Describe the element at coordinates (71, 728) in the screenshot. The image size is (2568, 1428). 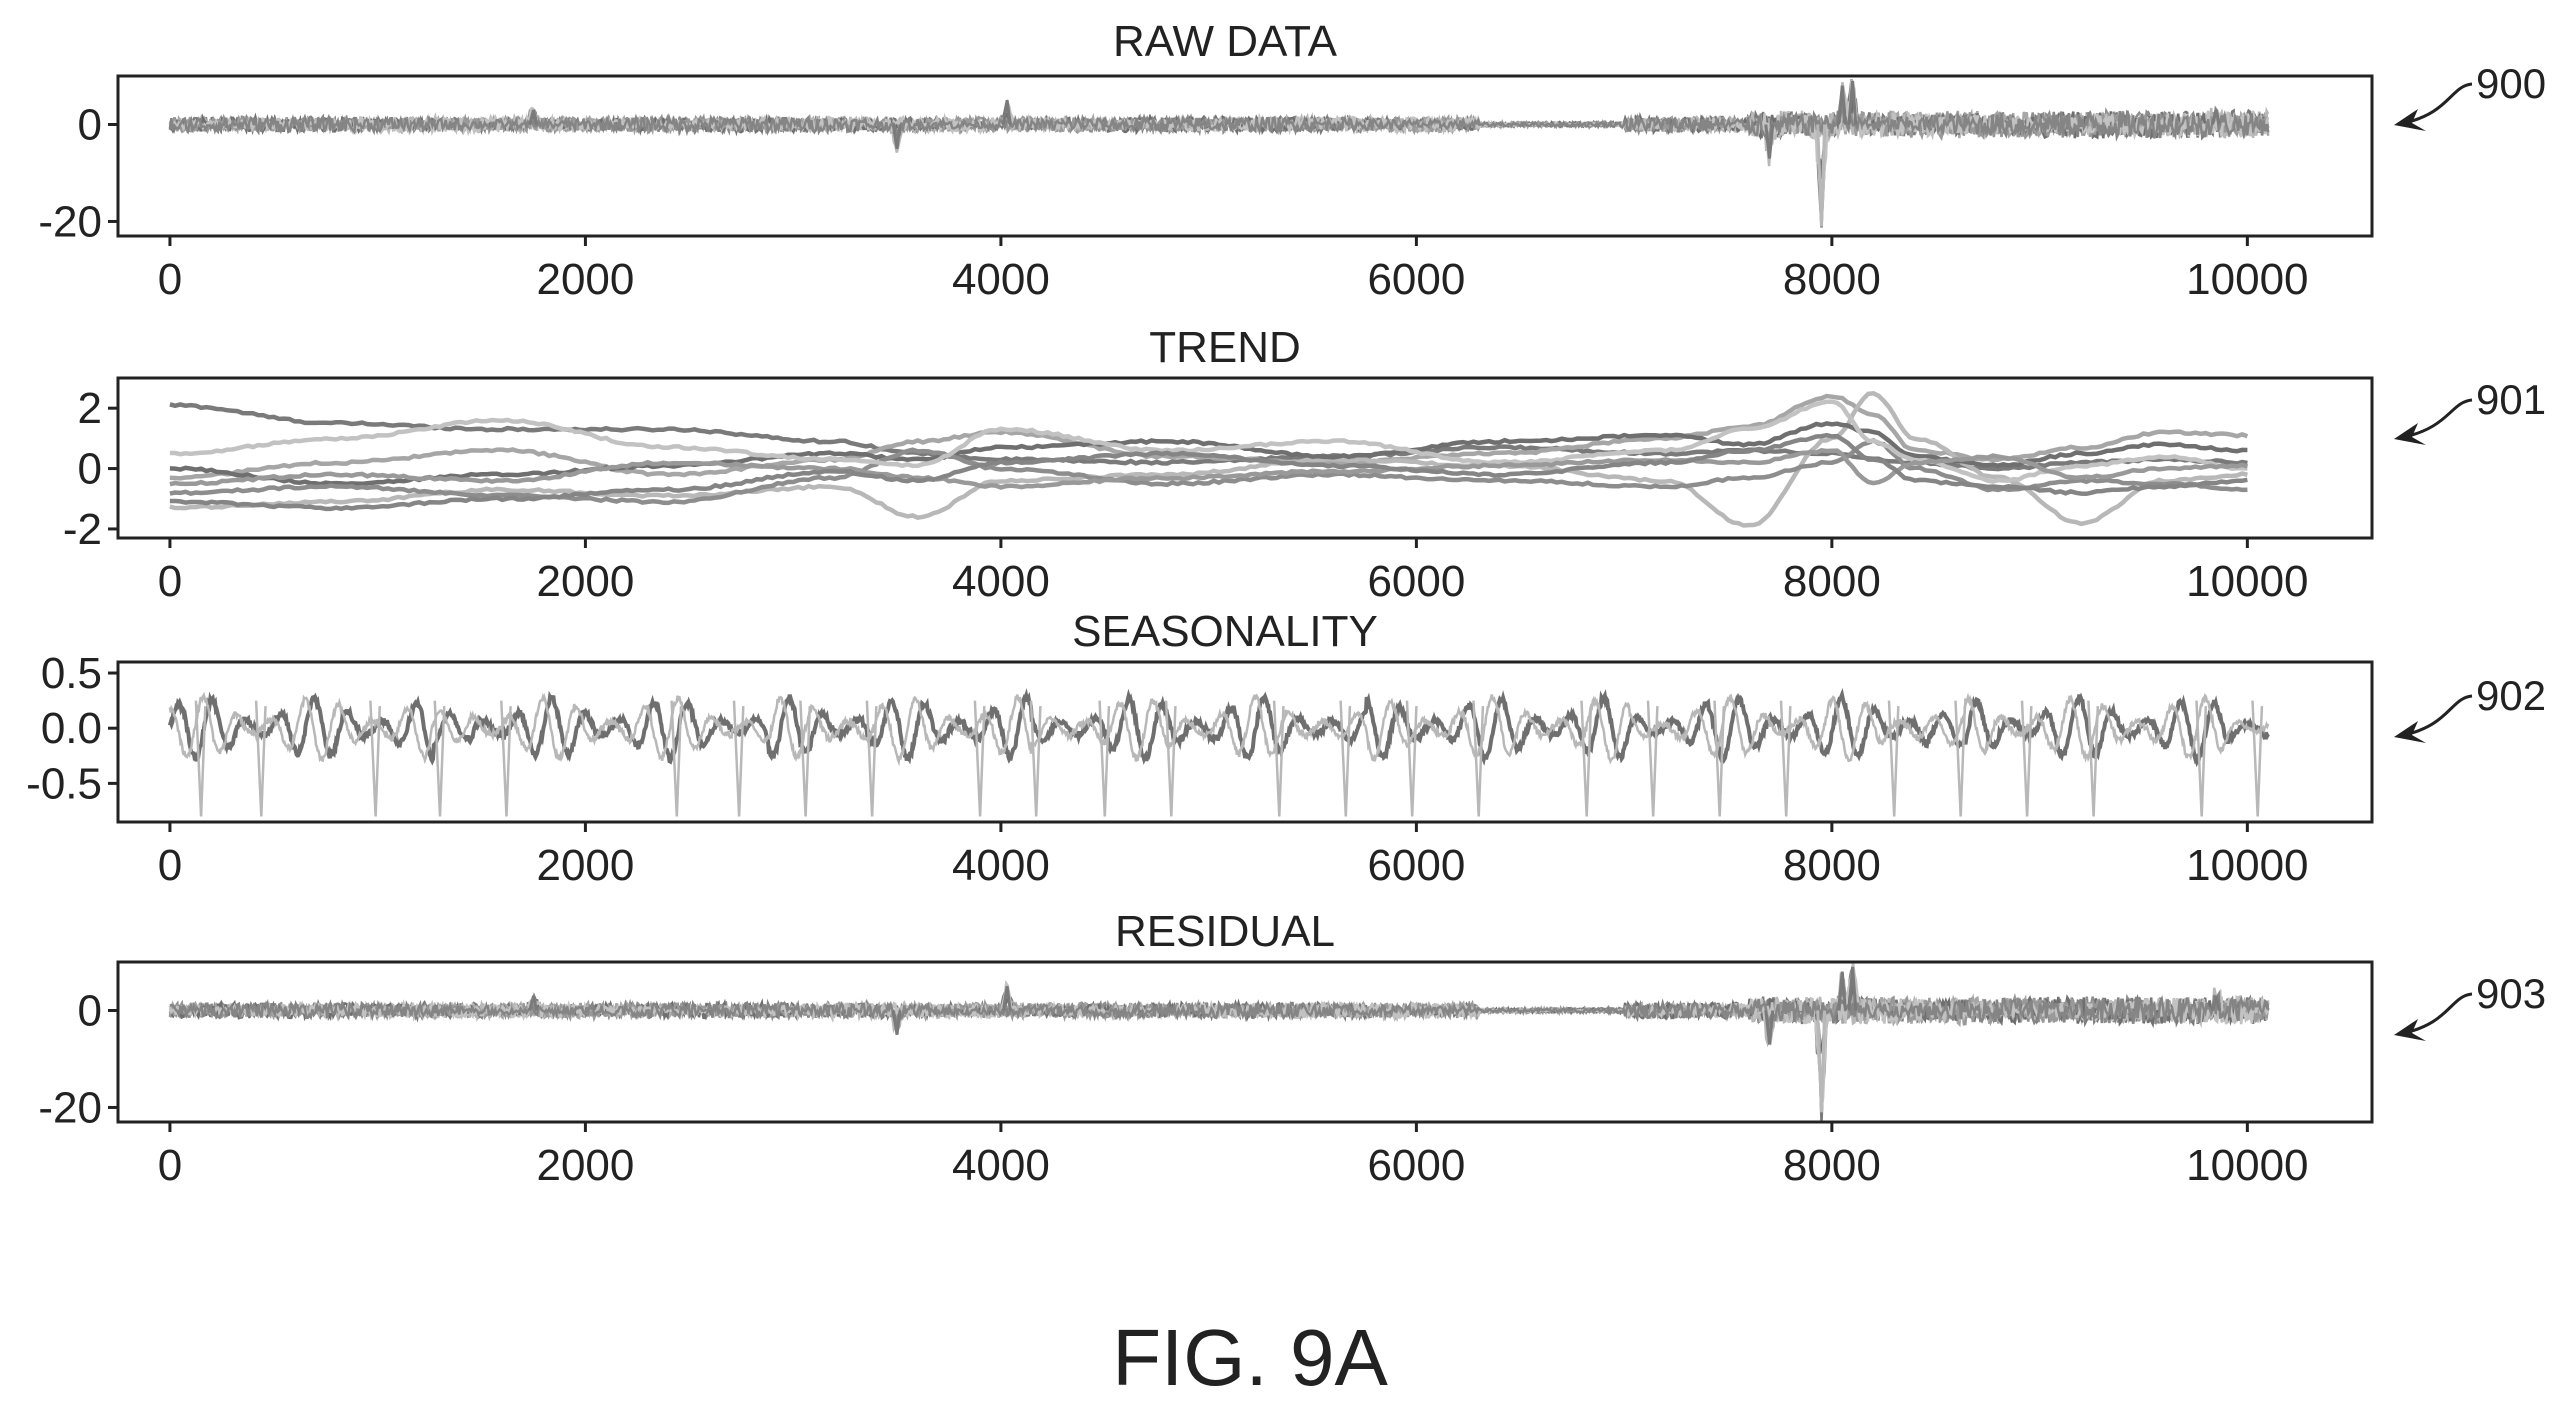
I see `y-tick-label: 0.0` at that location.